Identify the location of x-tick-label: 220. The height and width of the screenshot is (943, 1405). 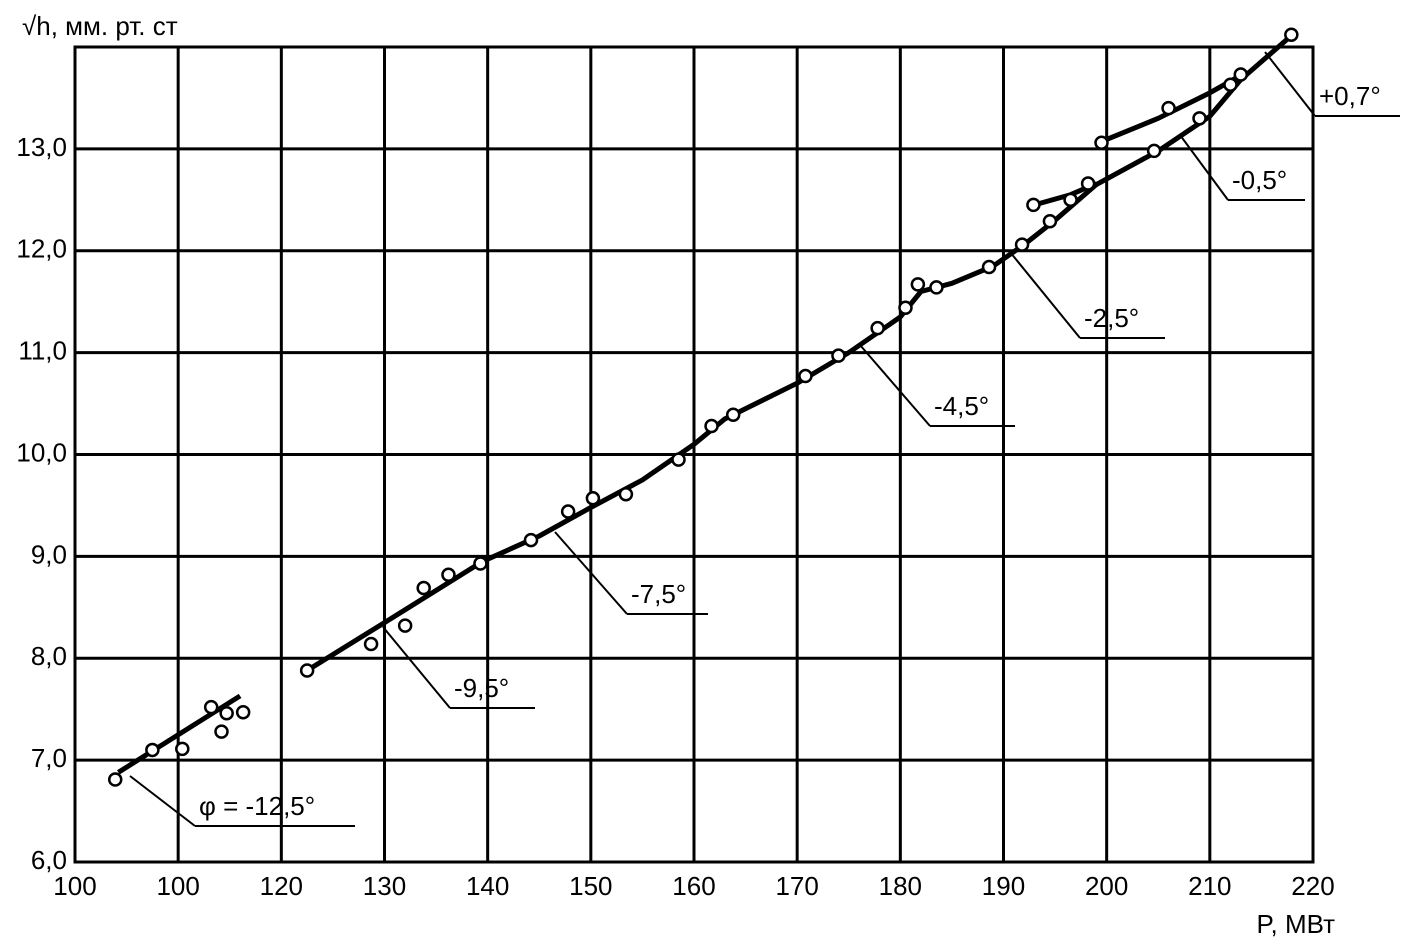
(1312, 886).